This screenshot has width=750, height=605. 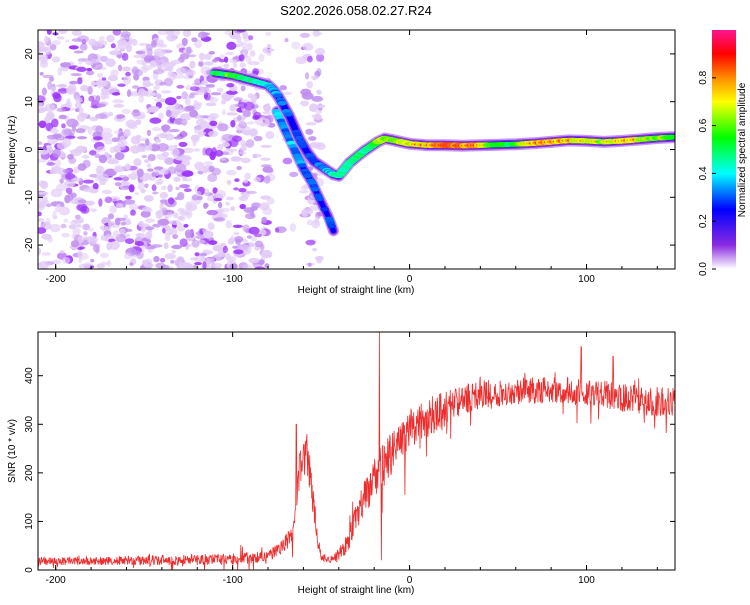 What do you see at coordinates (586, 580) in the screenshot?
I see `x-tick-label: 100` at bounding box center [586, 580].